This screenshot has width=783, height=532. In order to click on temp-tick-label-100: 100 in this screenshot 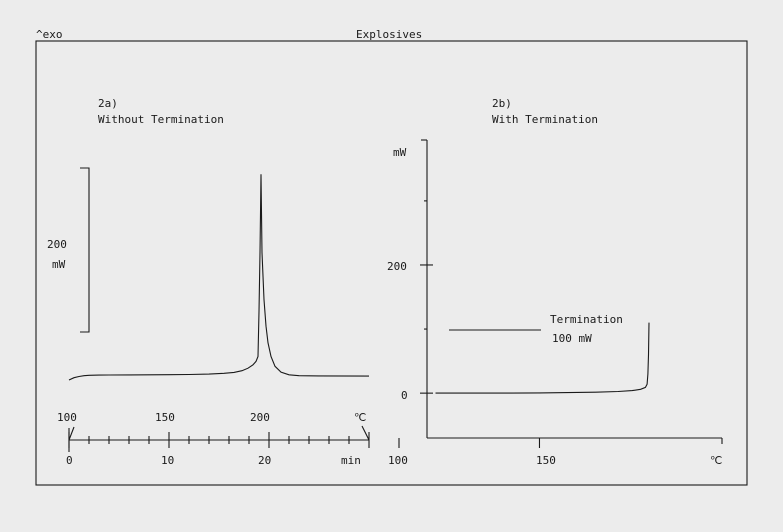, I will do `click(67, 417)`.